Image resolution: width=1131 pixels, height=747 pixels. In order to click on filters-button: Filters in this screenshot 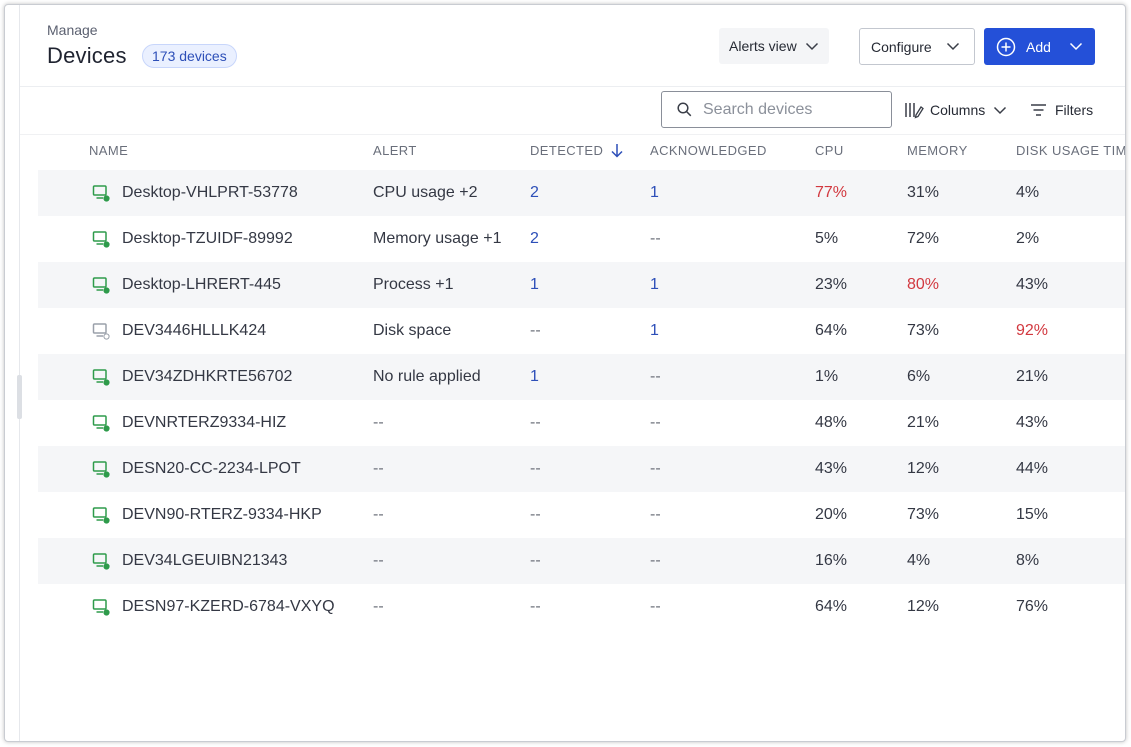, I will do `click(1061, 110)`.